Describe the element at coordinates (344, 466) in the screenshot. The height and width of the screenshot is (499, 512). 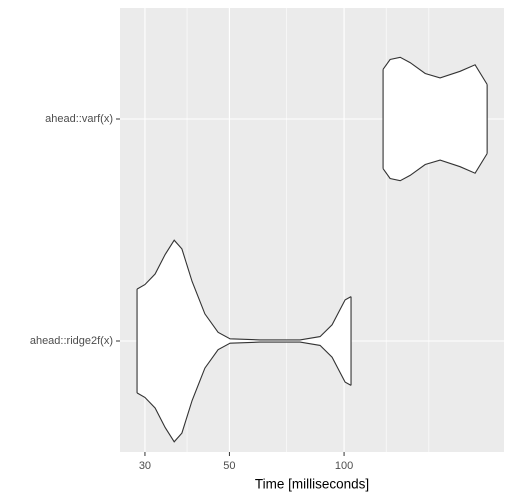
I see `x-tick-label: 100` at that location.